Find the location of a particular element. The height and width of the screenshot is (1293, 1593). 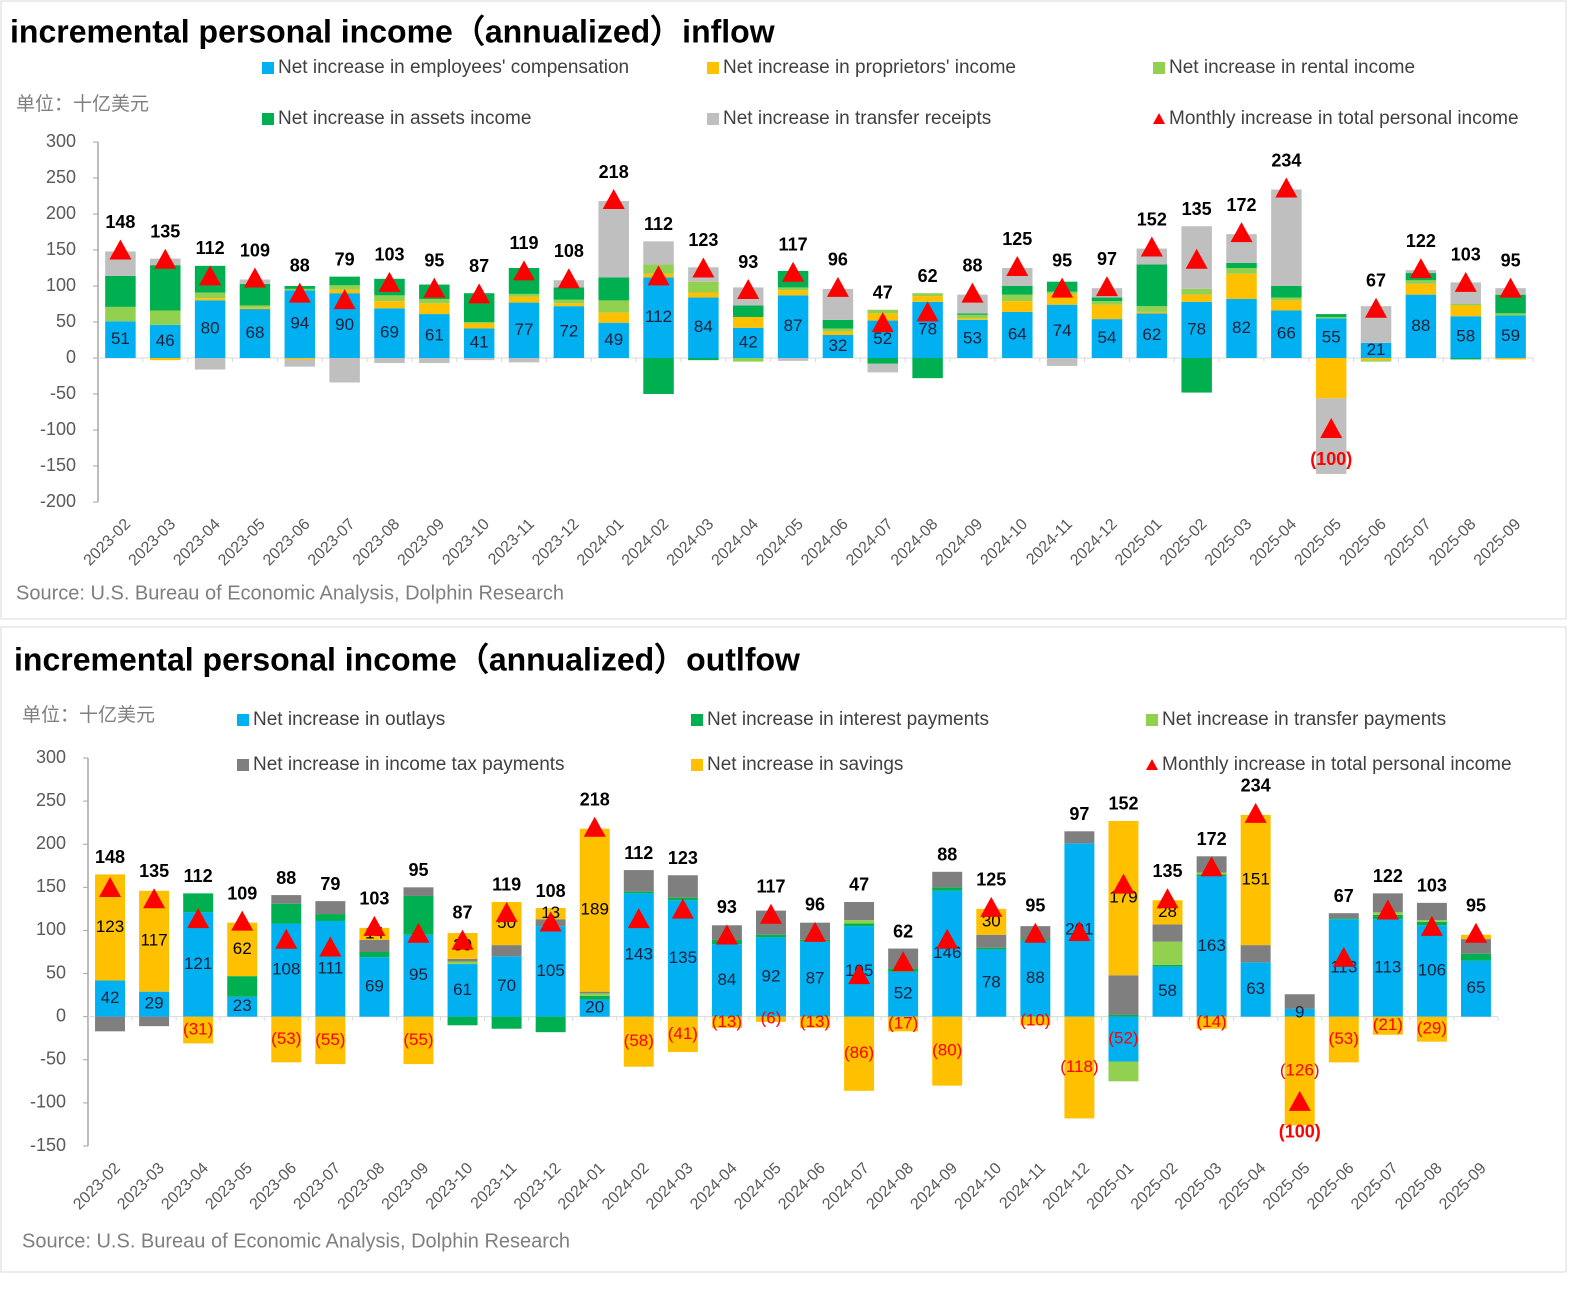

legend-marker is located at coordinates (1152, 764).